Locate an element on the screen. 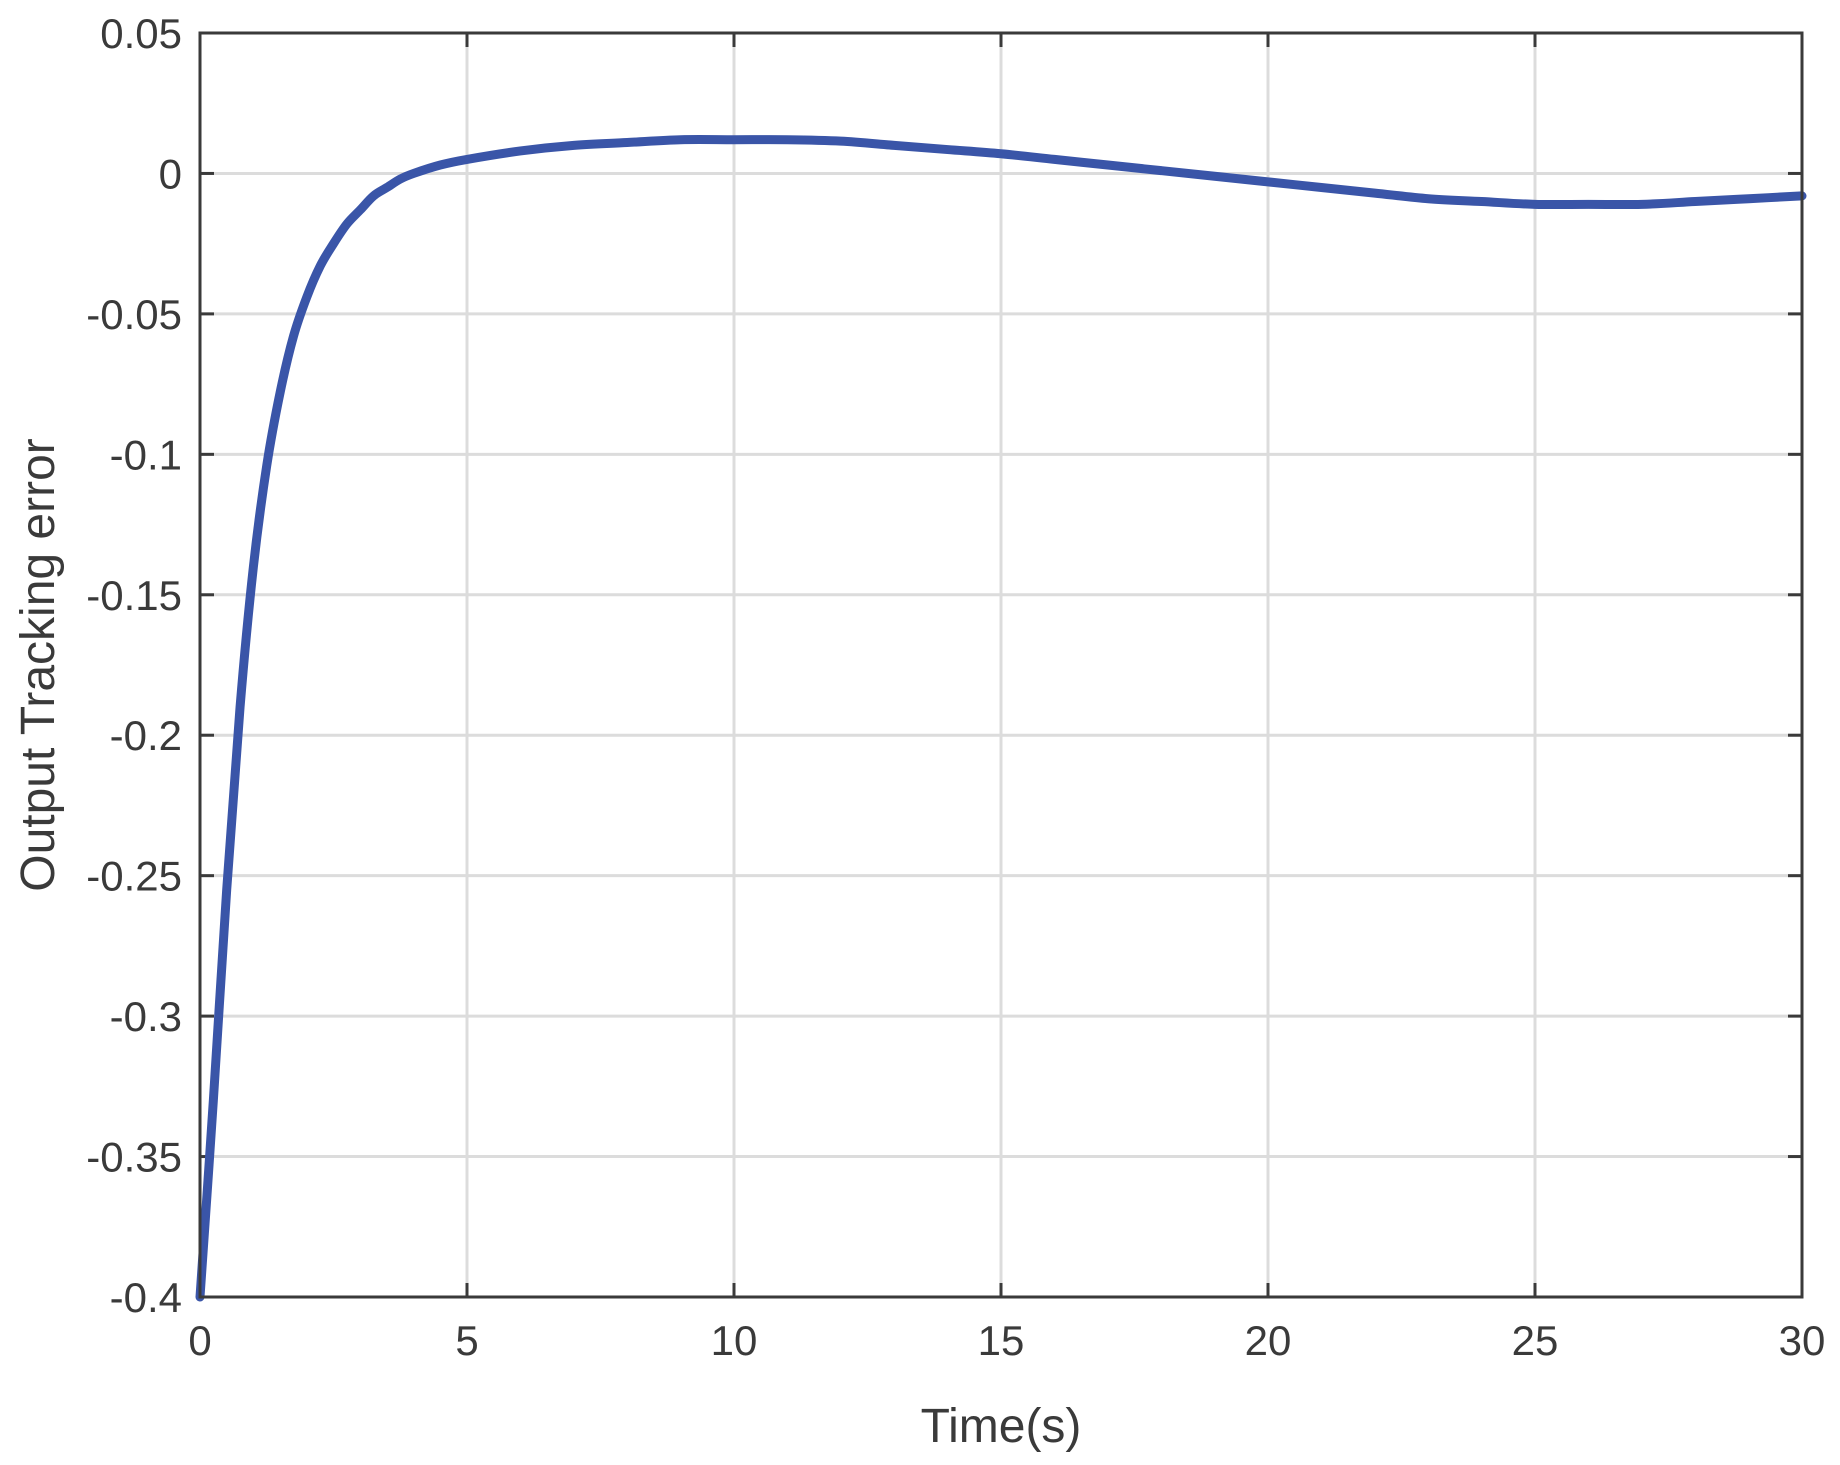 This screenshot has height=1465, width=1840. x-tick-label: 0 is located at coordinates (199, 1340).